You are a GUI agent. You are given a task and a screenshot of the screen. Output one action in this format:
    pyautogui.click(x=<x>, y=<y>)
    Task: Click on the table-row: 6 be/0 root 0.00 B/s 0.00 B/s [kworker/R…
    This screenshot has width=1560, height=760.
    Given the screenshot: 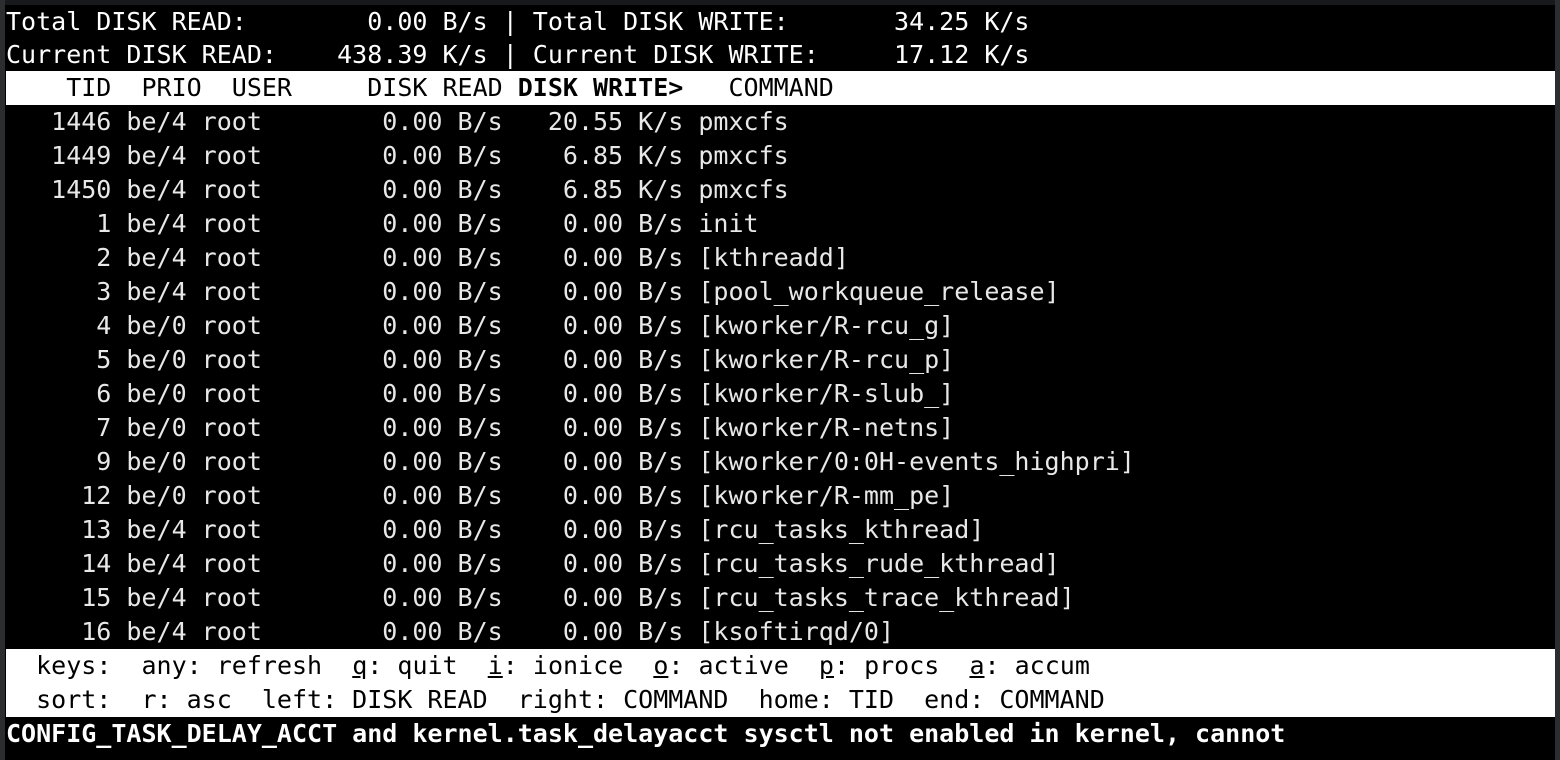 What is the action you would take?
    pyautogui.click(x=780, y=394)
    